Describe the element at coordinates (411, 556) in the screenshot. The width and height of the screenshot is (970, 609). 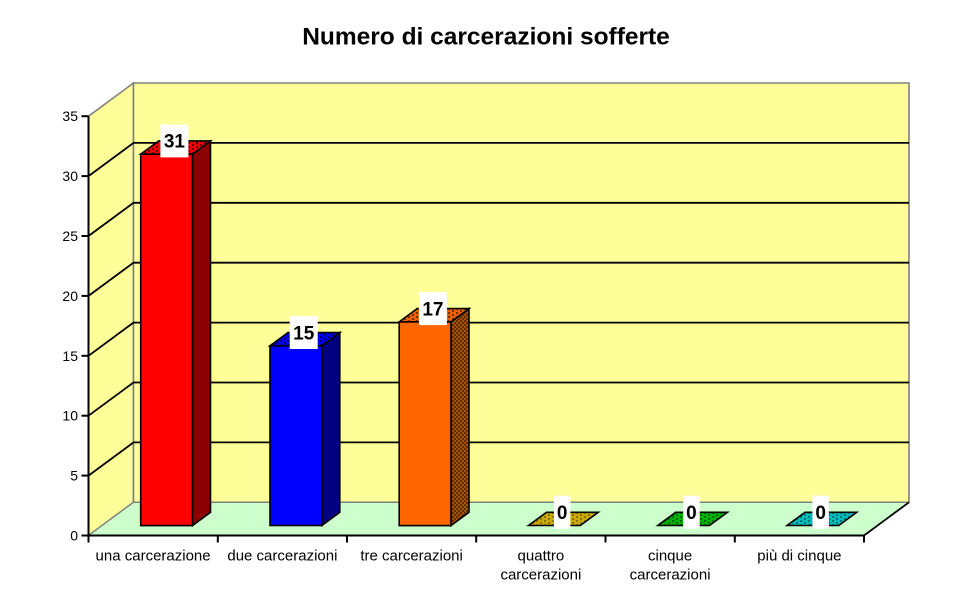
I see `svg-text: tre carcerazioni` at that location.